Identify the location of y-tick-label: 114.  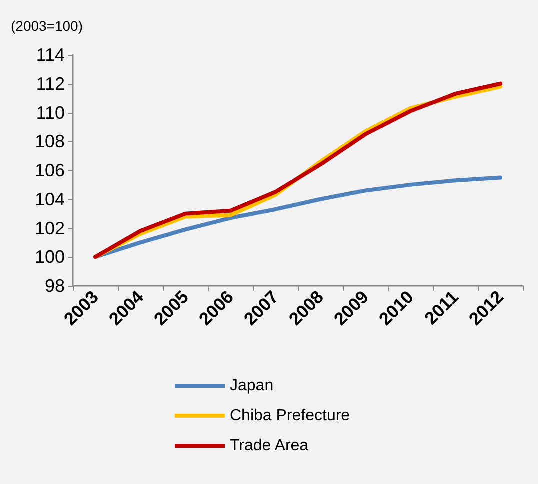
(50, 55).